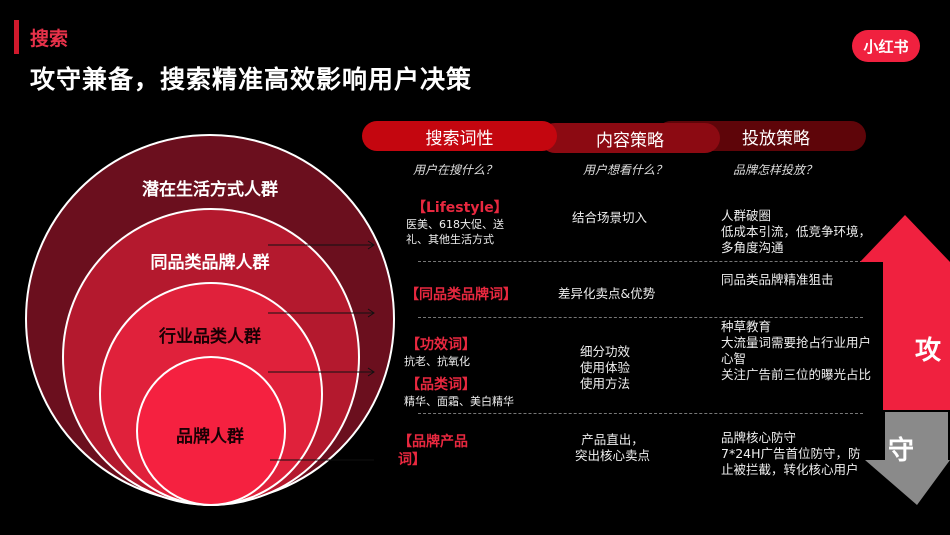 This screenshot has width=950, height=535. Describe the element at coordinates (605, 367) in the screenshot. I see `content-strategy: 细分功效 使用体验 使用方法` at that location.